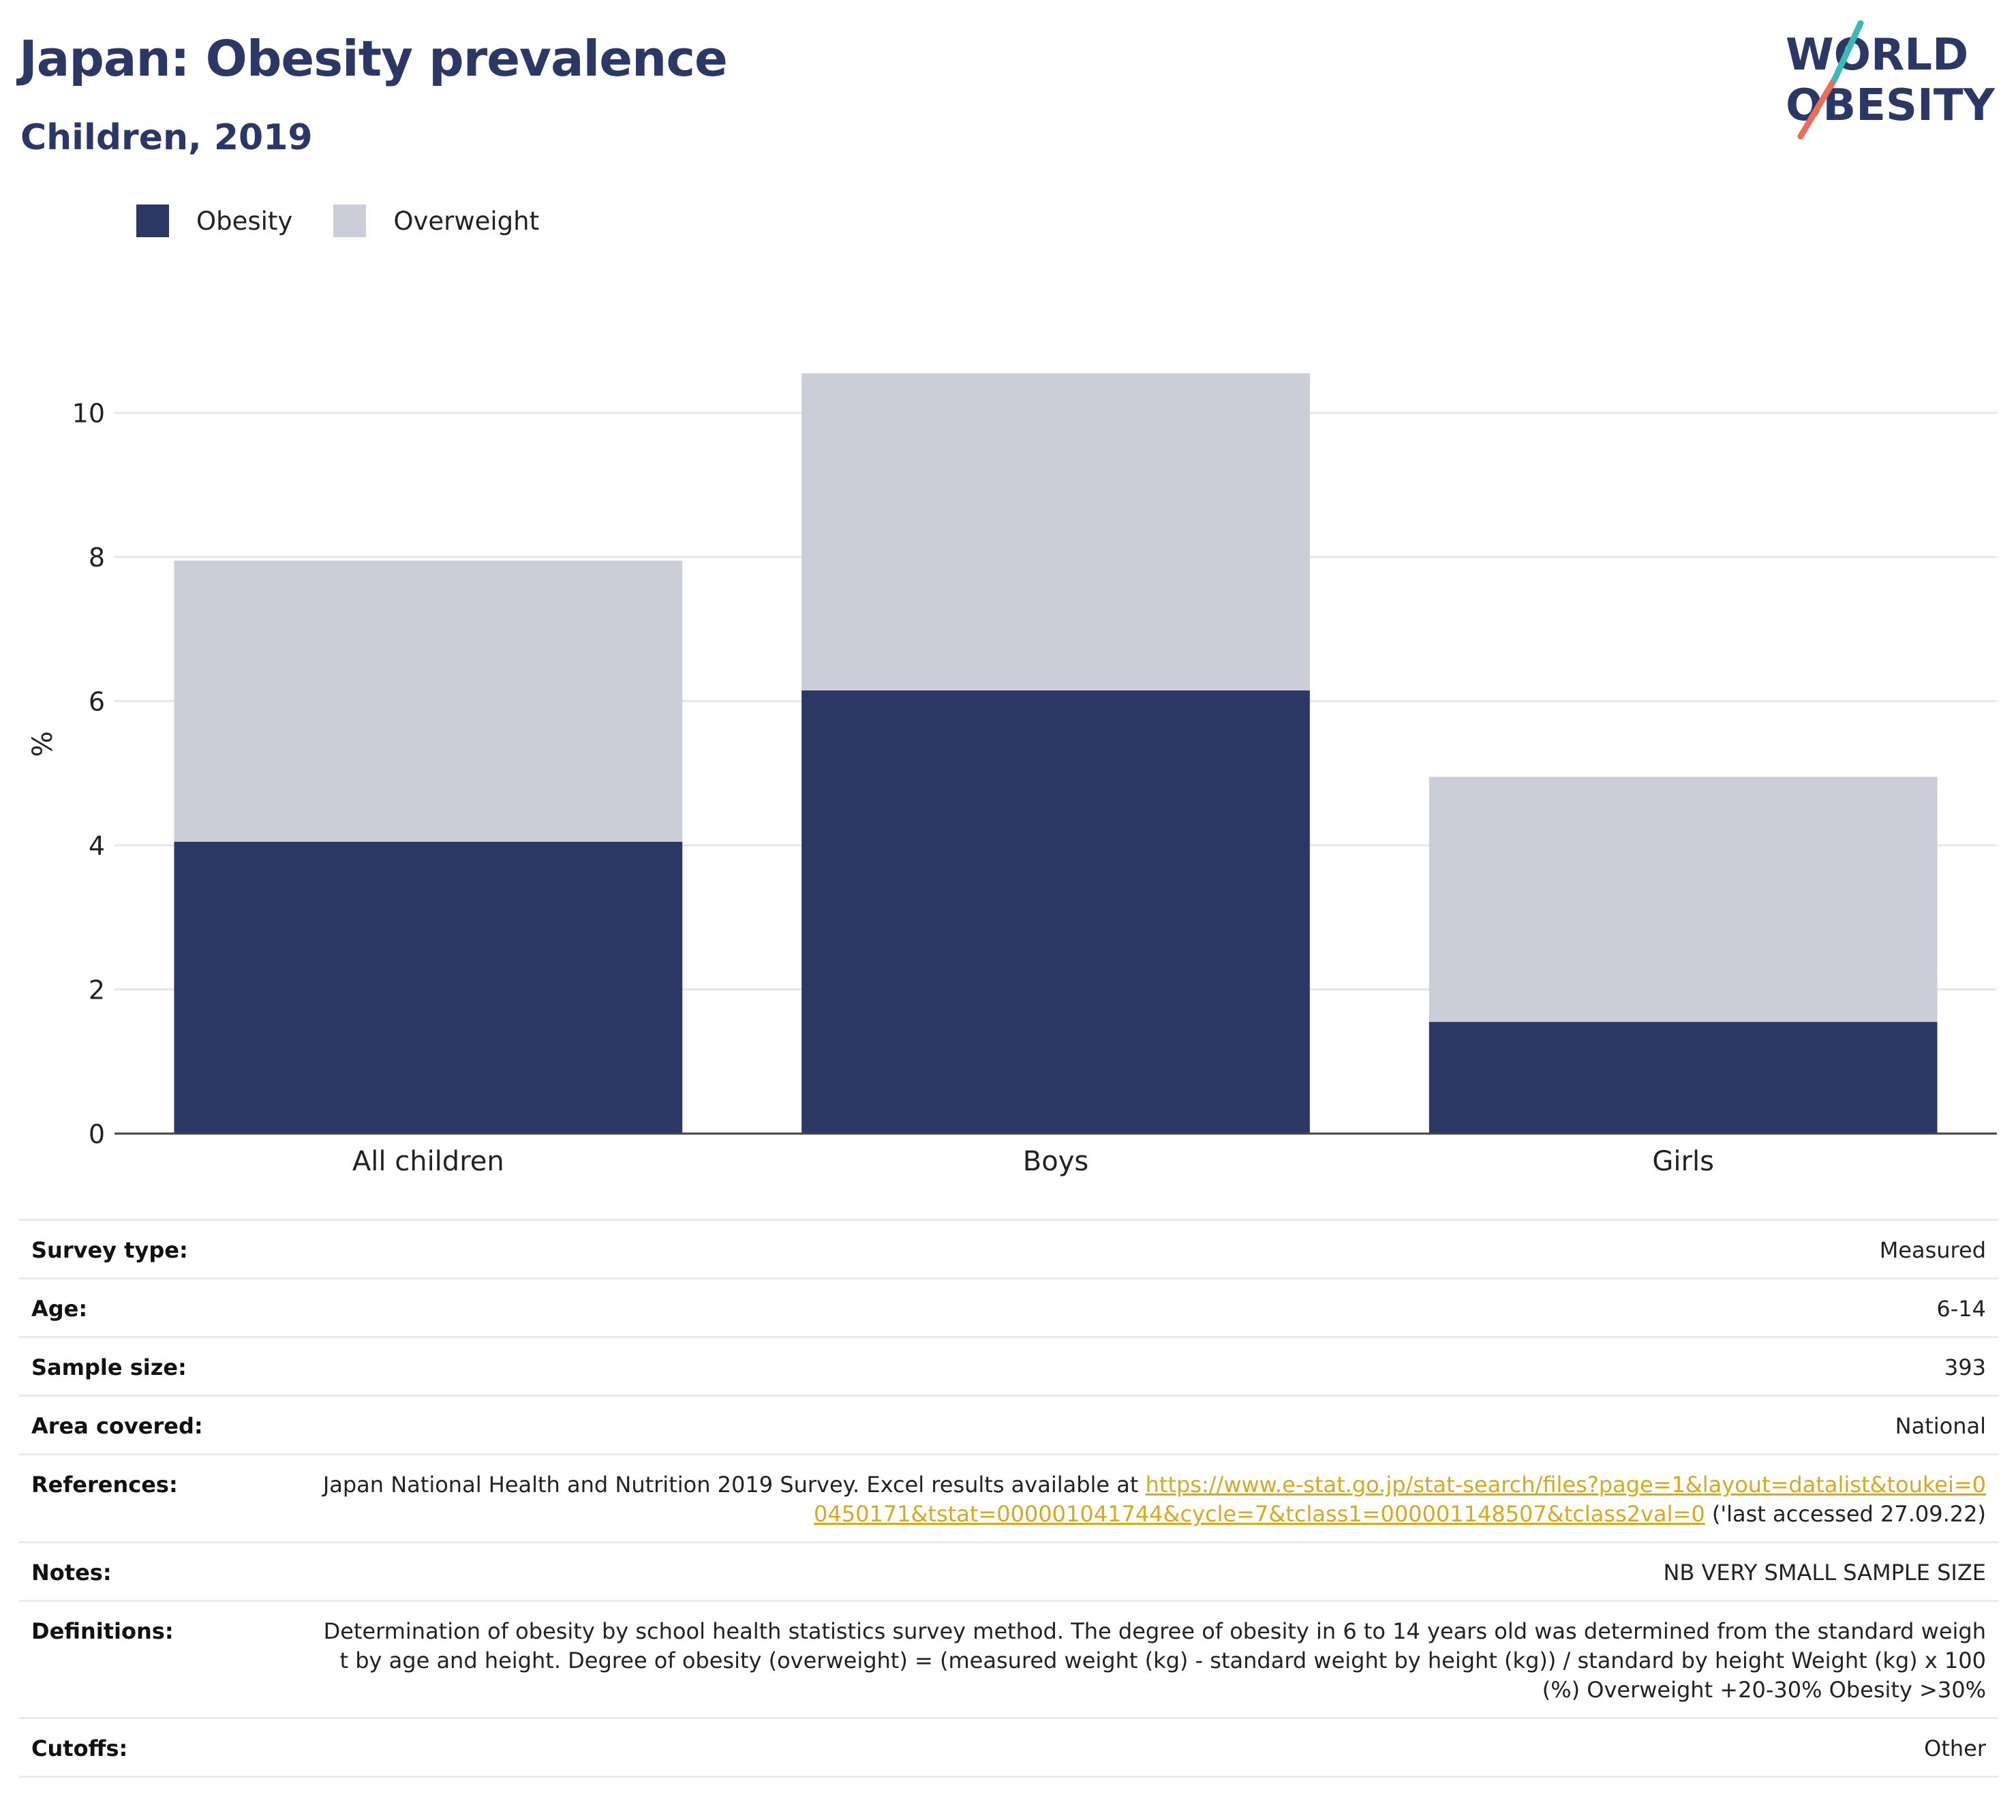 This screenshot has height=1820, width=2016. Describe the element at coordinates (152, 220) in the screenshot. I see `legend-swatch-obesity` at that location.